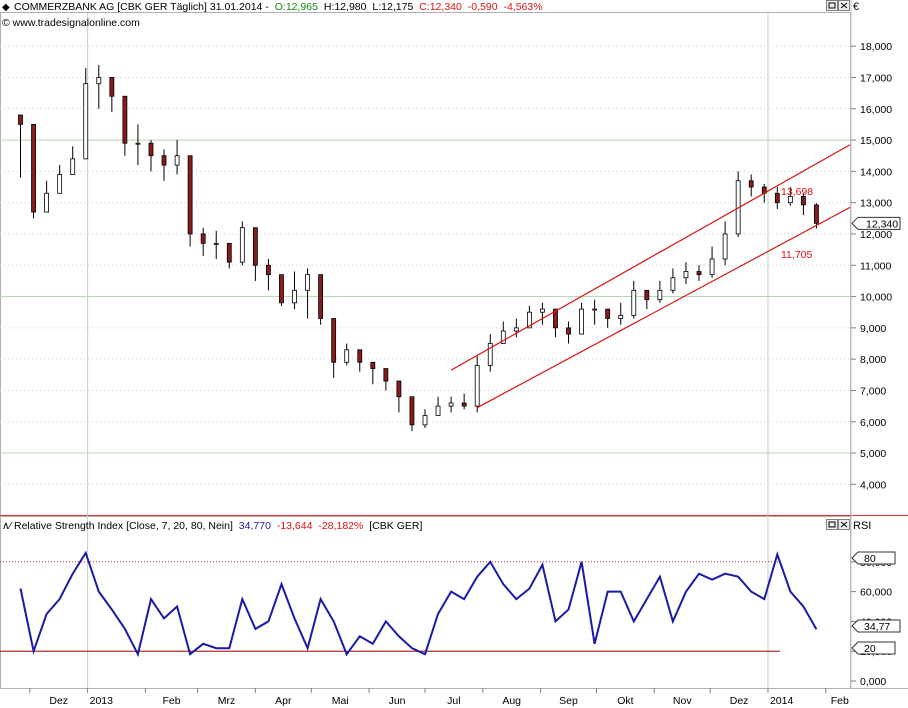 The height and width of the screenshot is (708, 908). Describe the element at coordinates (340, 526) in the screenshot. I see `rsi-change-pct: -28,182%` at that location.